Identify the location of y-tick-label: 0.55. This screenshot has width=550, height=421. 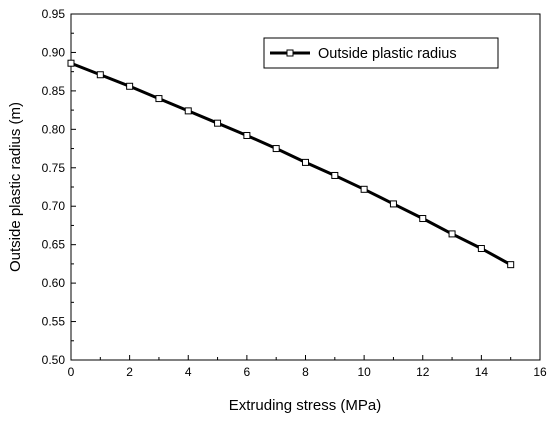
(54, 322).